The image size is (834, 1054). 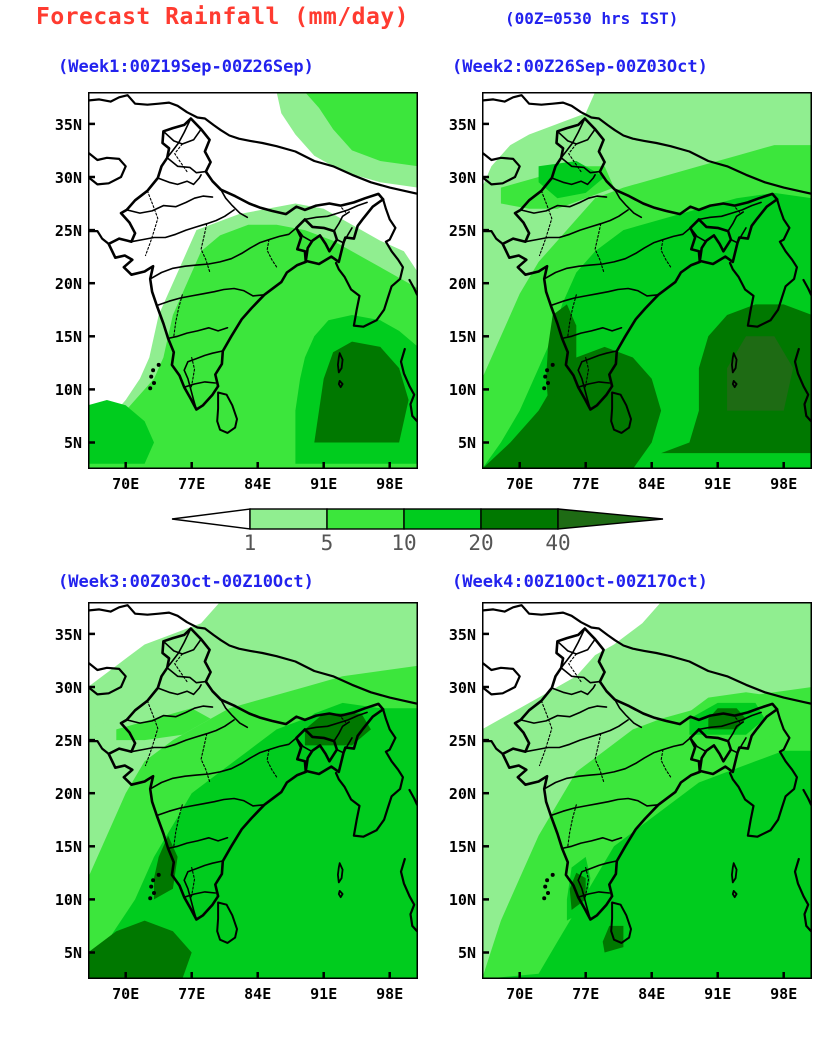 I want to click on map-panel-week4, so click(x=647, y=790).